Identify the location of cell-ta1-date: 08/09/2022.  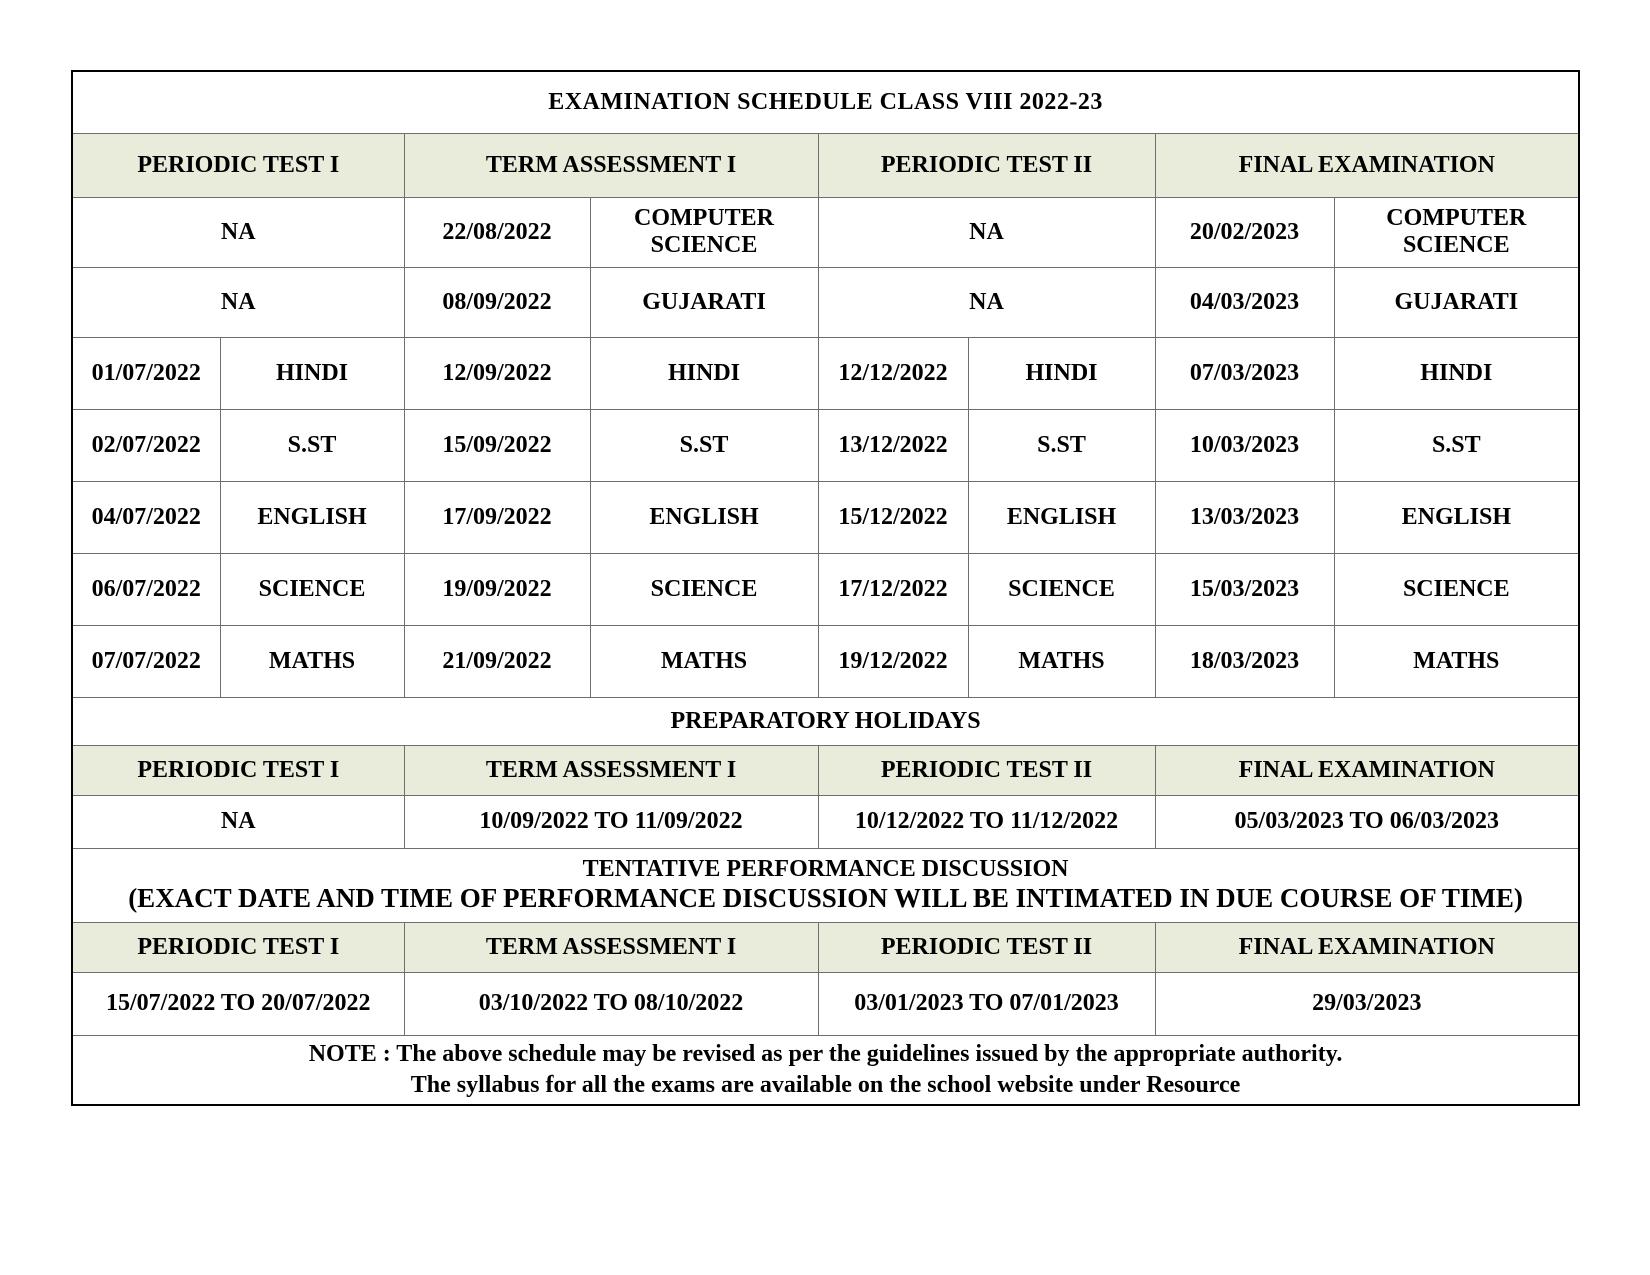
(497, 302).